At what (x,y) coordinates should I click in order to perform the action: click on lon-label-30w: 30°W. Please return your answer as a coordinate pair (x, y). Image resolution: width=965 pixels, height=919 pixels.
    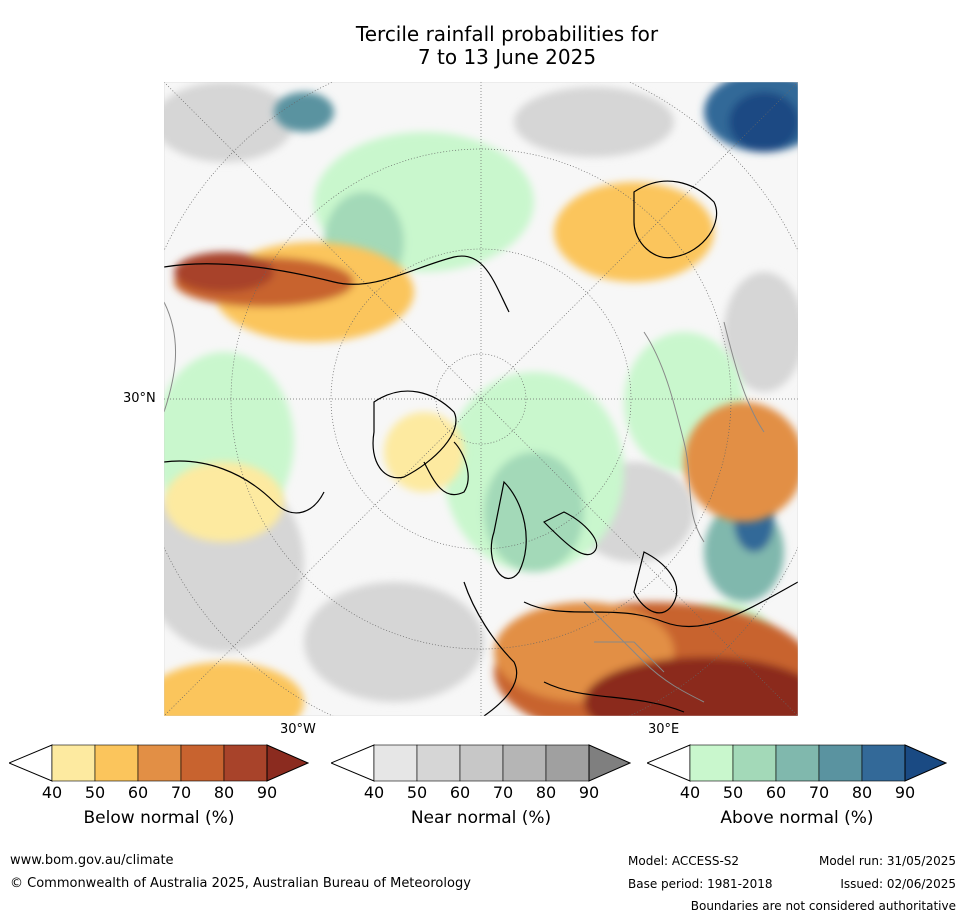
    Looking at the image, I should click on (298, 729).